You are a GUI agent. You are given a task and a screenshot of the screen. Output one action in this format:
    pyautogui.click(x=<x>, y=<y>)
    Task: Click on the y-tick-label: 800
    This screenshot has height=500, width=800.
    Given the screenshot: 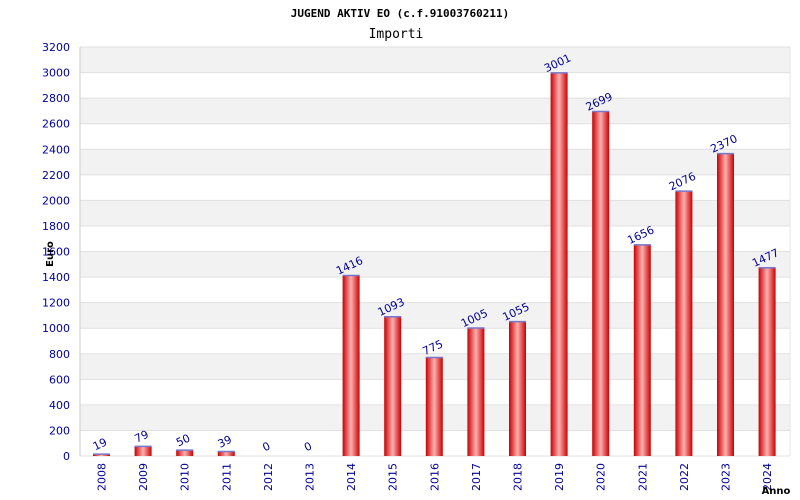 What is the action you would take?
    pyautogui.click(x=59, y=354)
    